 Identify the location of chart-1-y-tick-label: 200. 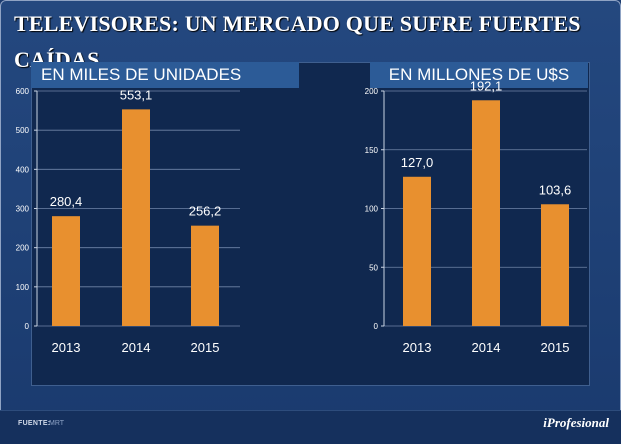
(23, 248).